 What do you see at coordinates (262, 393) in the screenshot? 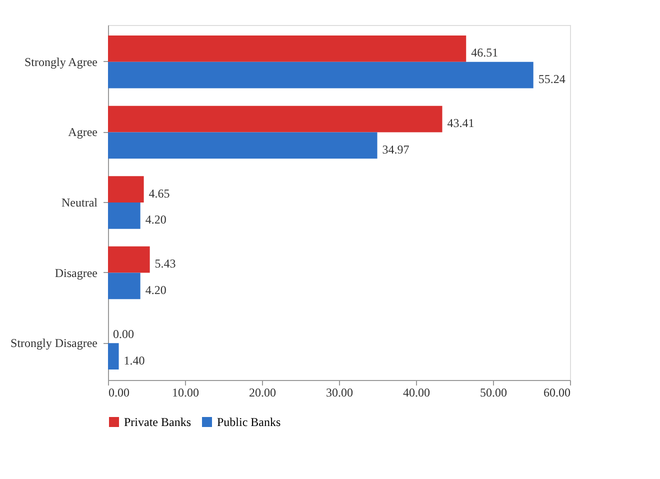
I see `x-tick-label: 20.00` at bounding box center [262, 393].